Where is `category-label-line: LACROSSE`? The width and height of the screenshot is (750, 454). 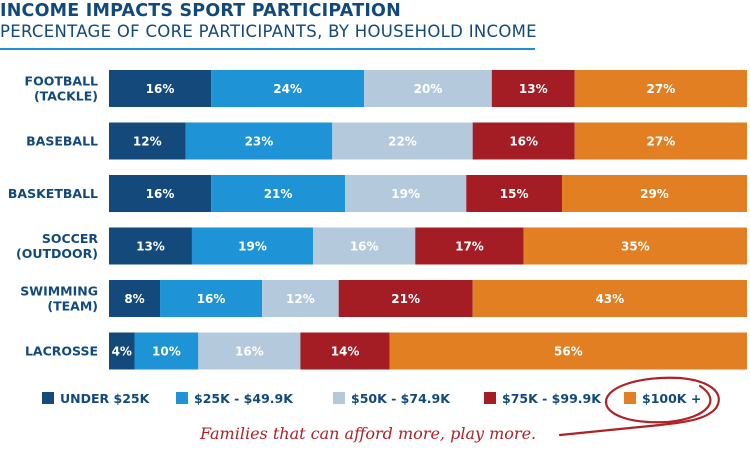 category-label-line: LACROSSE is located at coordinates (61, 351).